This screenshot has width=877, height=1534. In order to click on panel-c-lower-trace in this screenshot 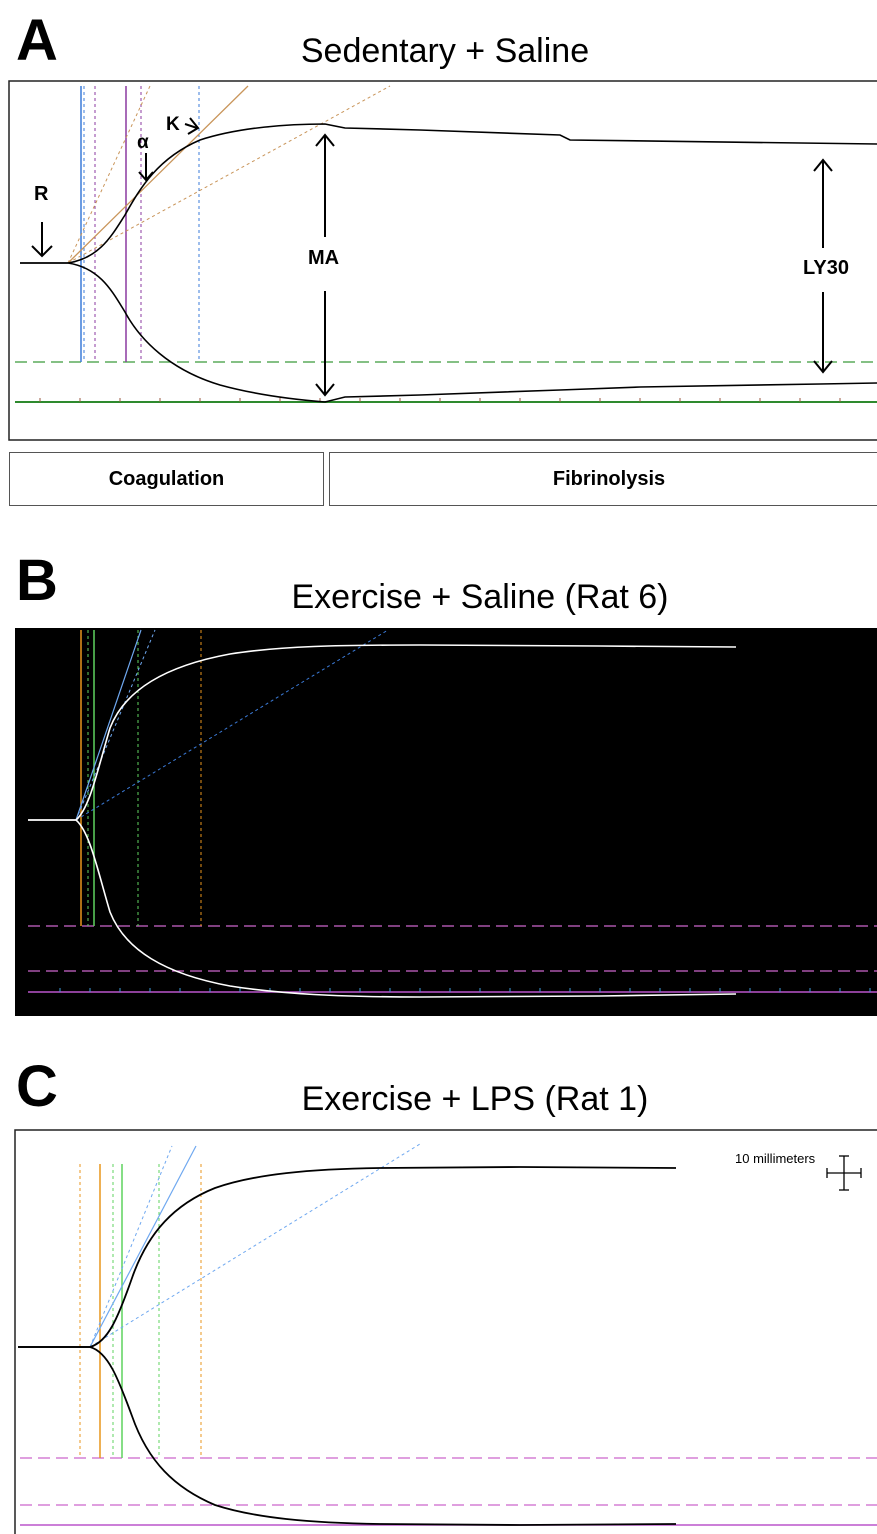, I will do `click(347, 1436)`.